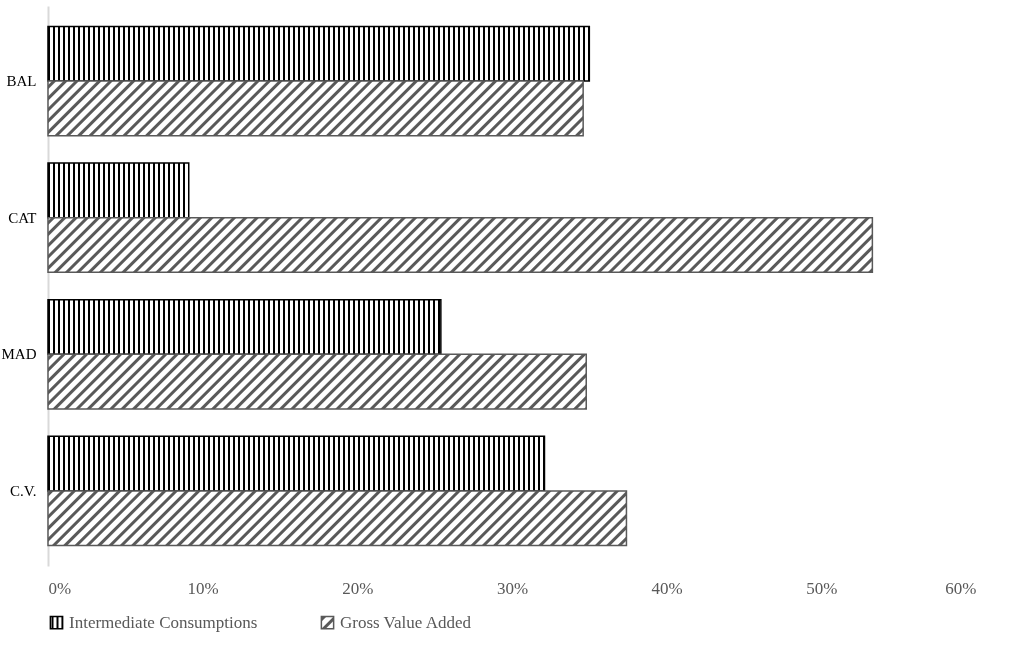 This screenshot has height=659, width=1026. Describe the element at coordinates (667, 588) in the screenshot. I see `x-tick-label: 40%` at that location.